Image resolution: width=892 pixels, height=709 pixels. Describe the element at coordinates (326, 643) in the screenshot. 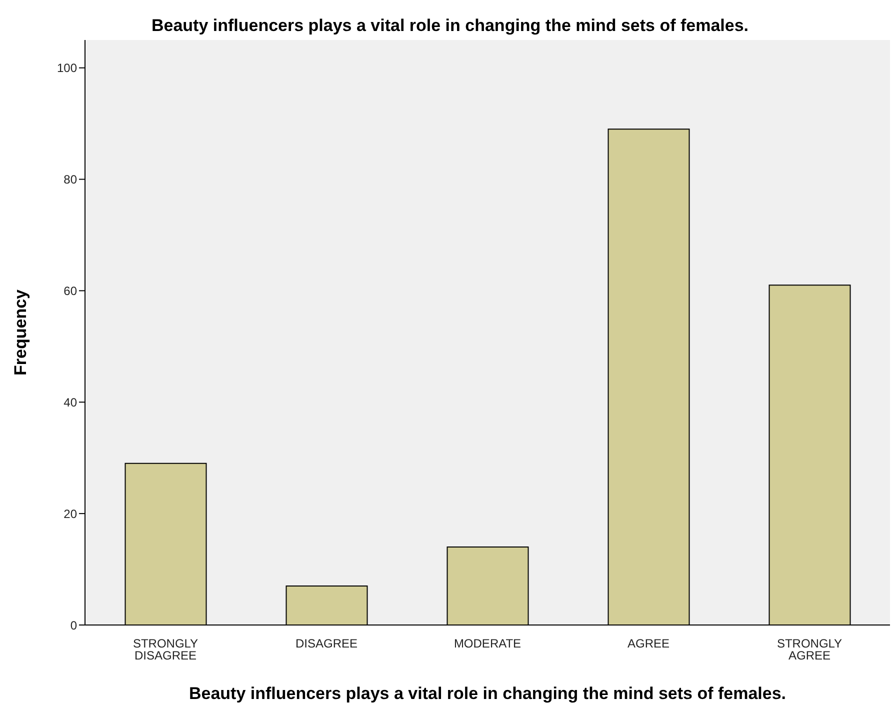

I see `x-tick-label: DISAGREE` at that location.